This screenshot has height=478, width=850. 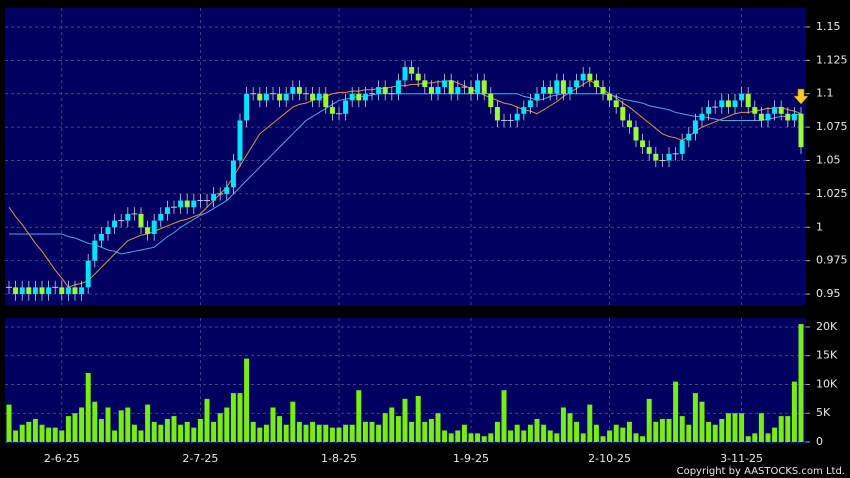 What do you see at coordinates (832, 59) in the screenshot?
I see `y-tick-label: 1.125` at bounding box center [832, 59].